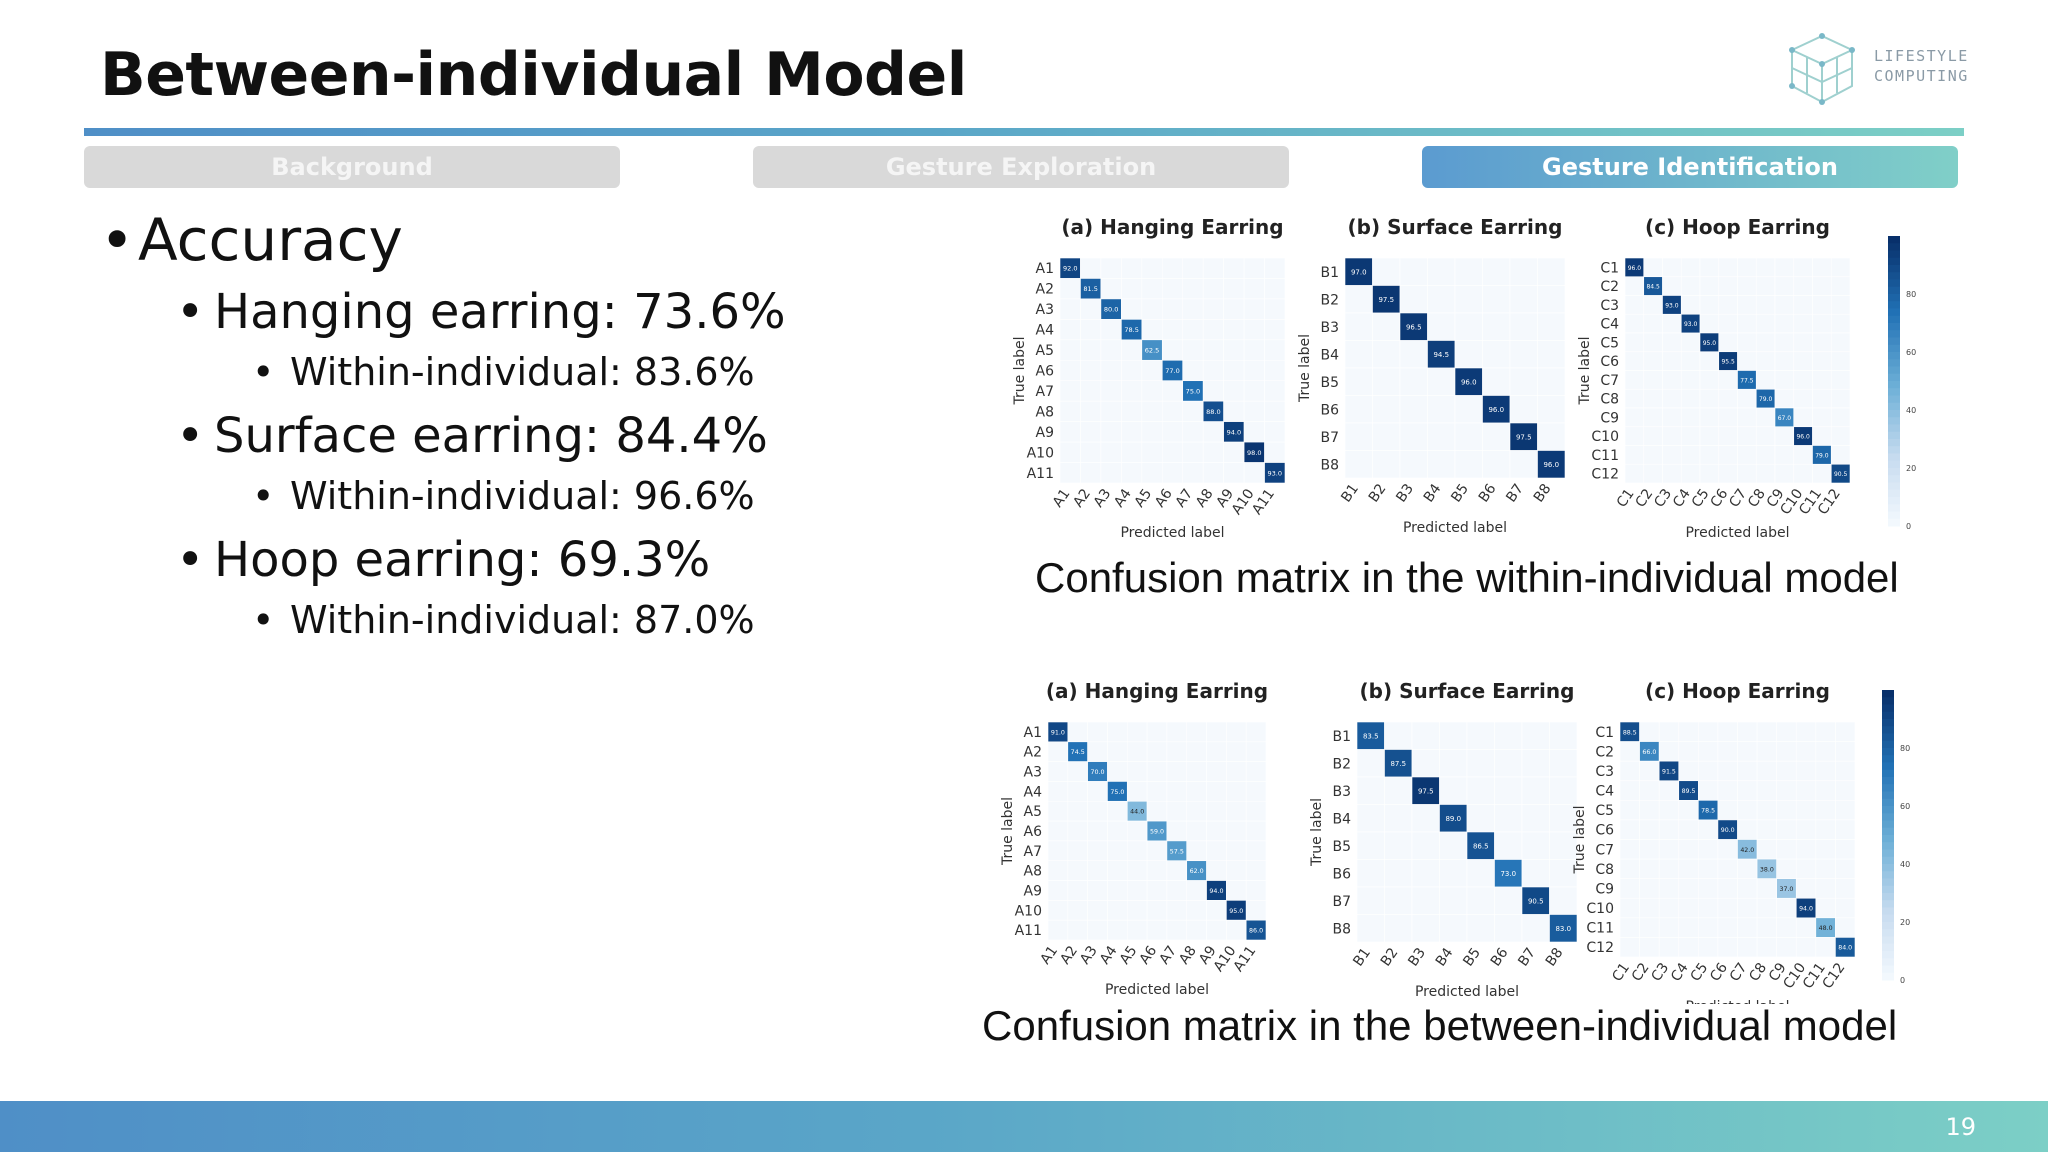 The width and height of the screenshot is (2048, 1152). I want to click on colorbar-tick: 40, so click(1911, 410).